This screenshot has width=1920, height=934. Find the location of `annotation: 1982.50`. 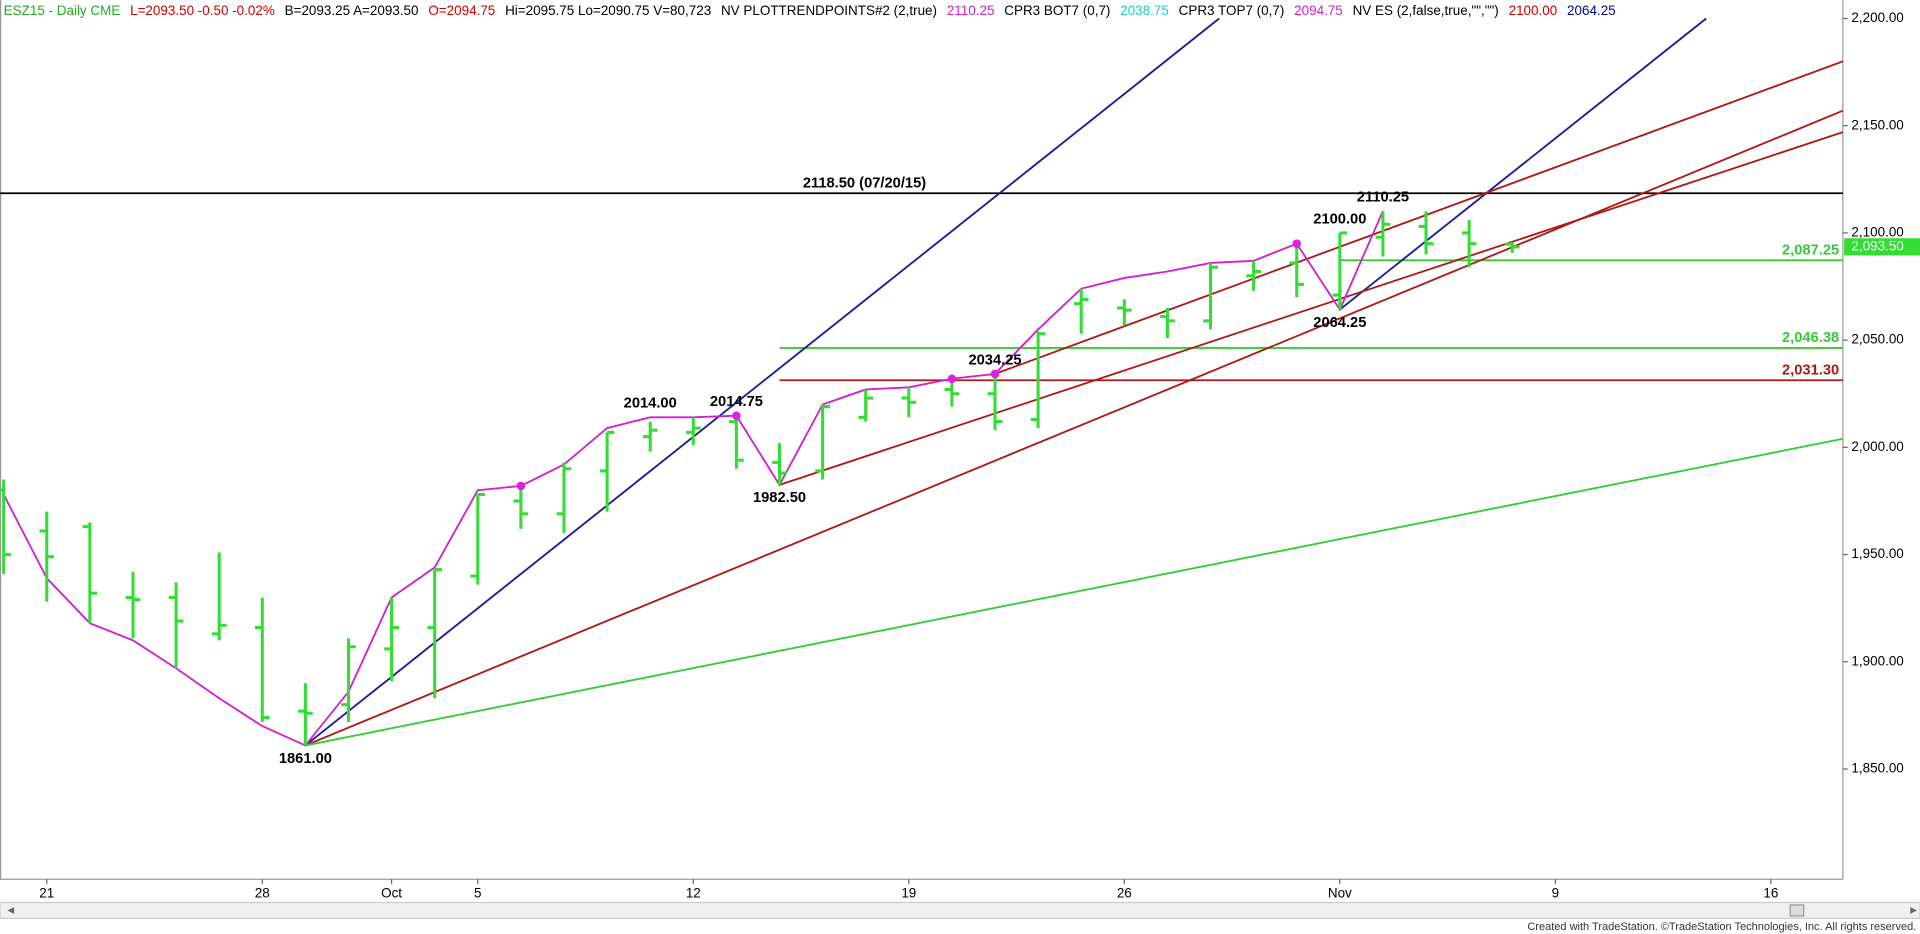

annotation: 1982.50 is located at coordinates (779, 498).